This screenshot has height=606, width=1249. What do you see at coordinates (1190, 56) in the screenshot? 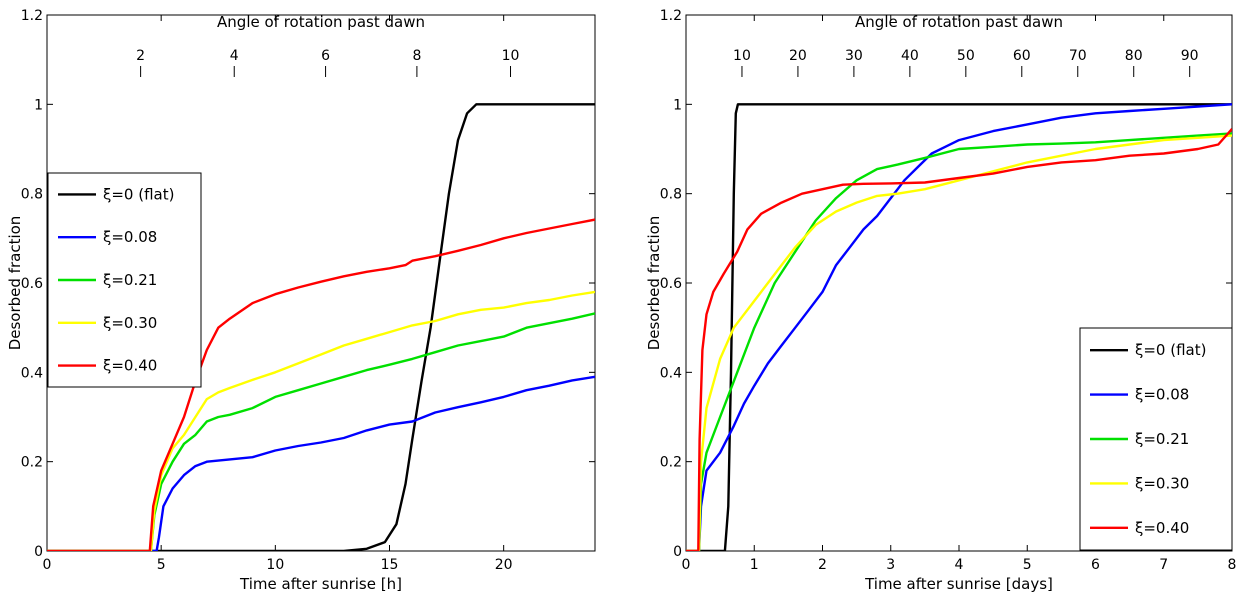
I see `top-tick-label: 90` at bounding box center [1190, 56].